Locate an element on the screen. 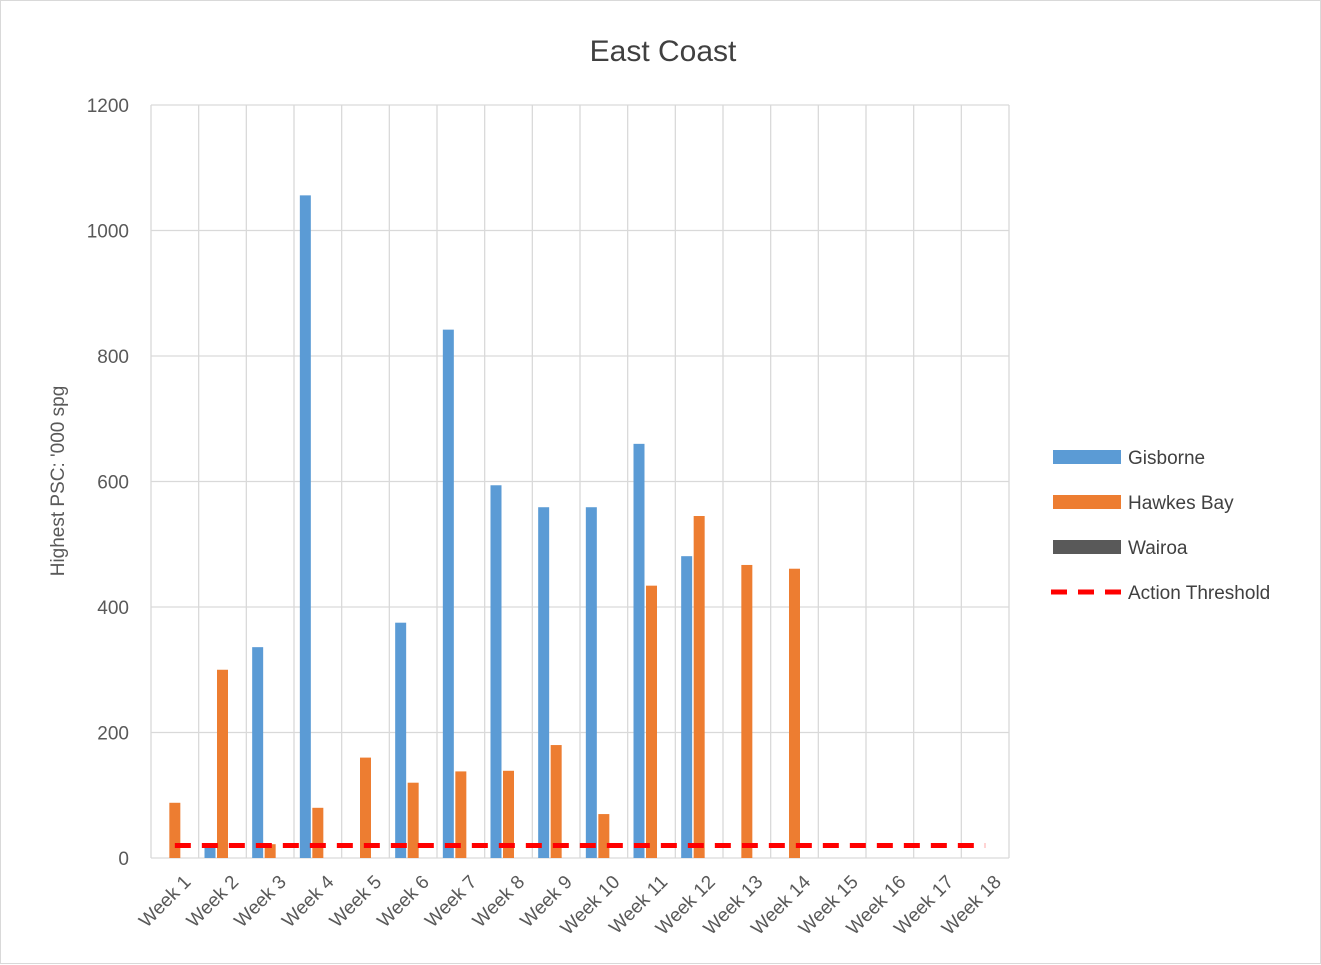 The image size is (1321, 965). x-tick-label: Week 7 is located at coordinates (451, 902).